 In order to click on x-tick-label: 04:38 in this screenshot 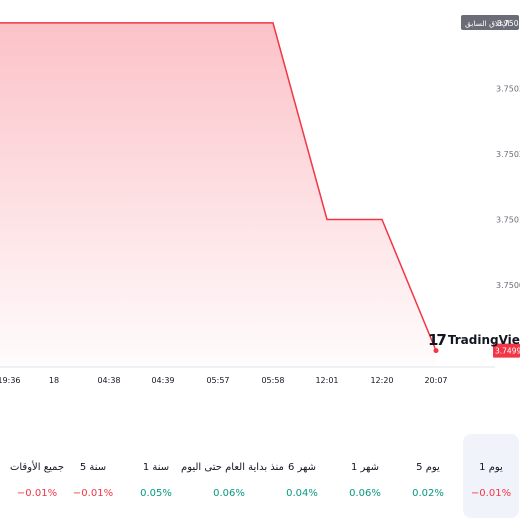, I will do `click(108, 380)`.